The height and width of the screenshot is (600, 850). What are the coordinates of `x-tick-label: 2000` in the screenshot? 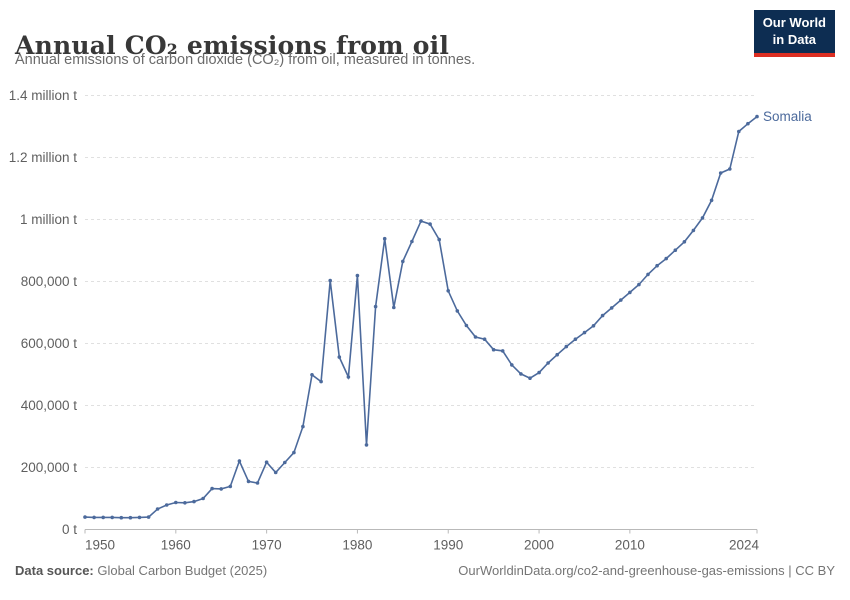 It's located at (539, 545).